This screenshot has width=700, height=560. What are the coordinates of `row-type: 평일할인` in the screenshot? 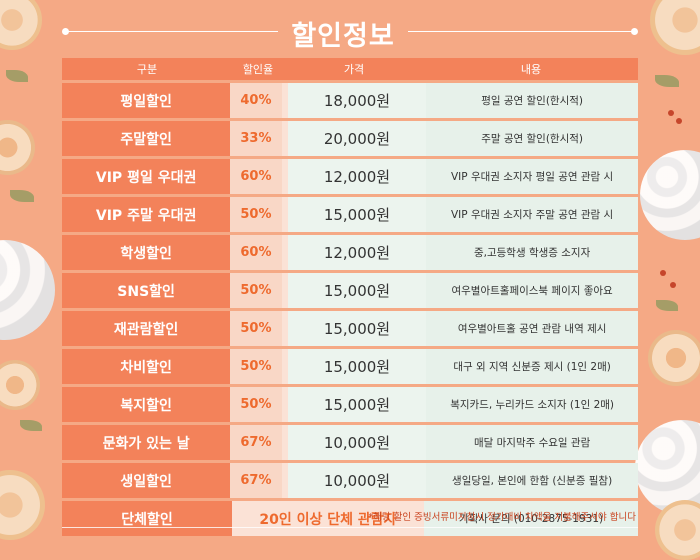 It's located at (146, 100).